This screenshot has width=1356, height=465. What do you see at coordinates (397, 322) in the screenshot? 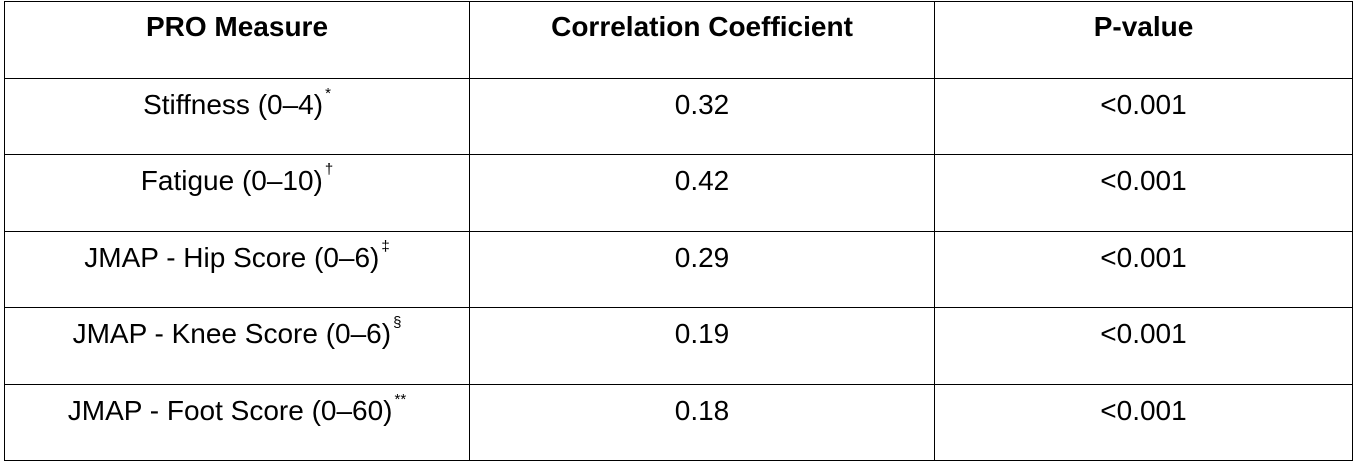
I see `footnote-mark: §` at bounding box center [397, 322].